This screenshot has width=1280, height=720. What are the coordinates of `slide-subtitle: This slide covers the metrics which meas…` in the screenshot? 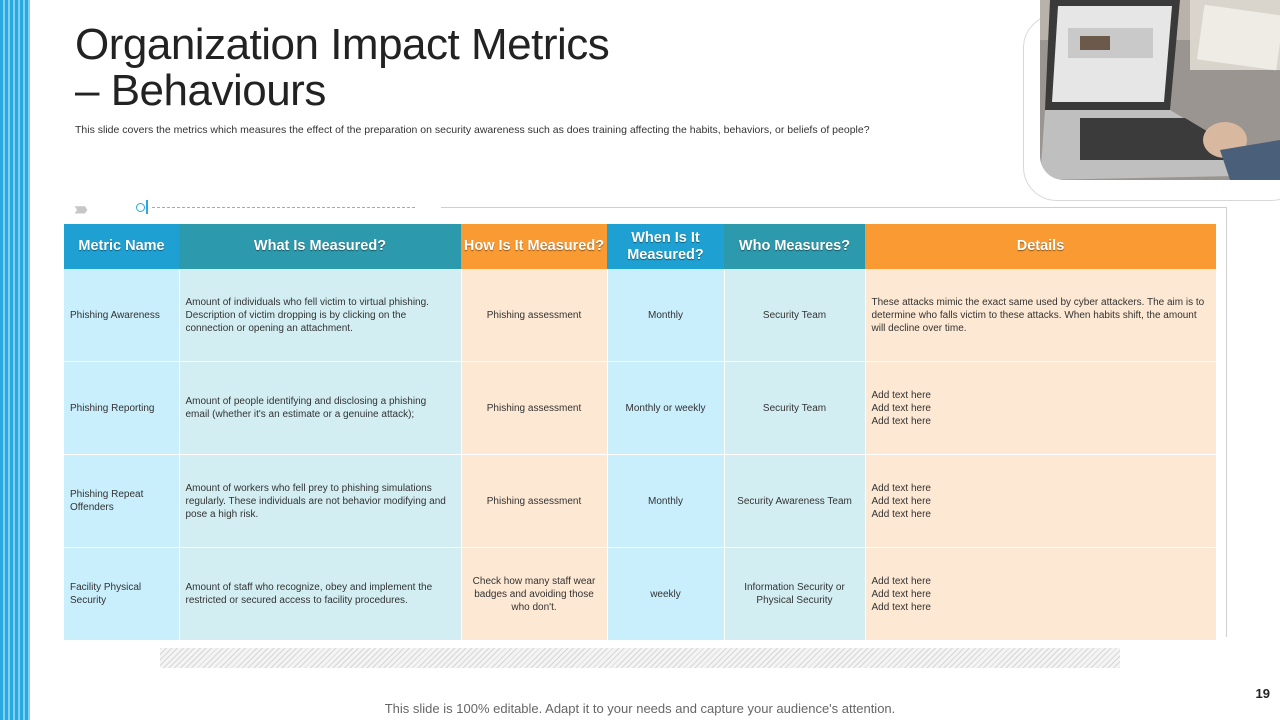 It's located at (472, 130).